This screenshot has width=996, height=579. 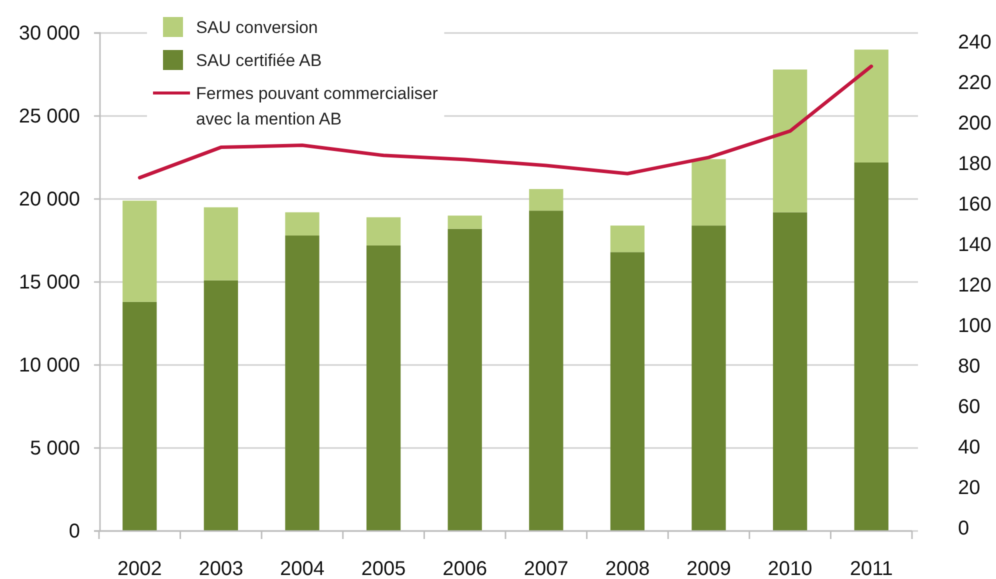 What do you see at coordinates (975, 123) in the screenshot?
I see `y2-tick-label: 200` at bounding box center [975, 123].